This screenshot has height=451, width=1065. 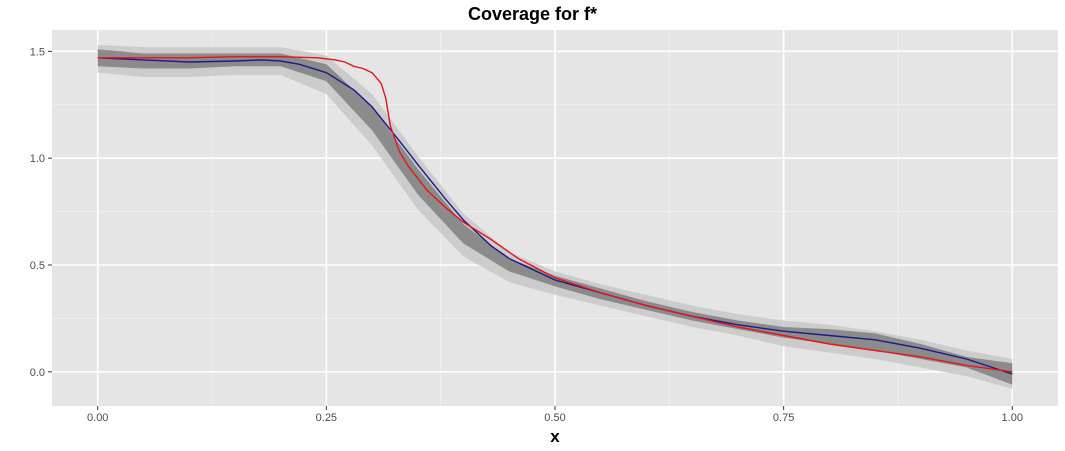 What do you see at coordinates (37, 159) in the screenshot?
I see `y-tick-label: 1.0` at bounding box center [37, 159].